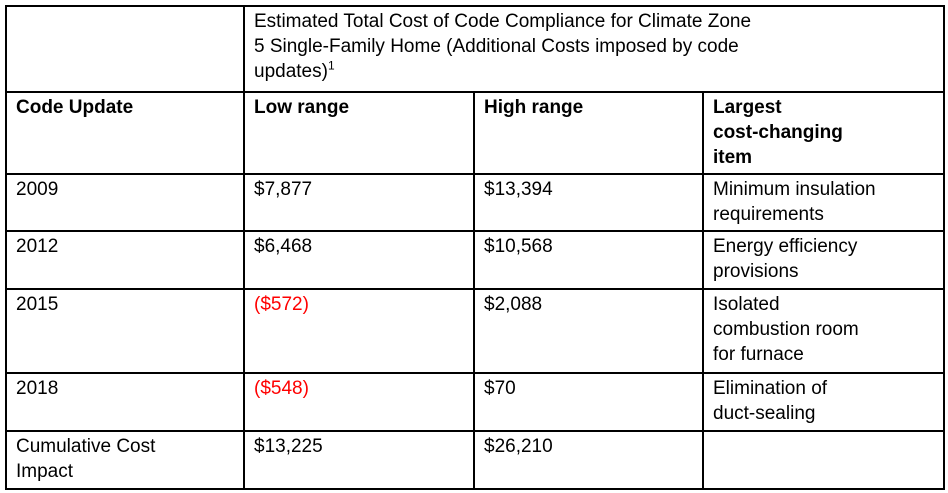 The image size is (948, 493). I want to click on cell-2009-low-range: $7,877, so click(359, 202).